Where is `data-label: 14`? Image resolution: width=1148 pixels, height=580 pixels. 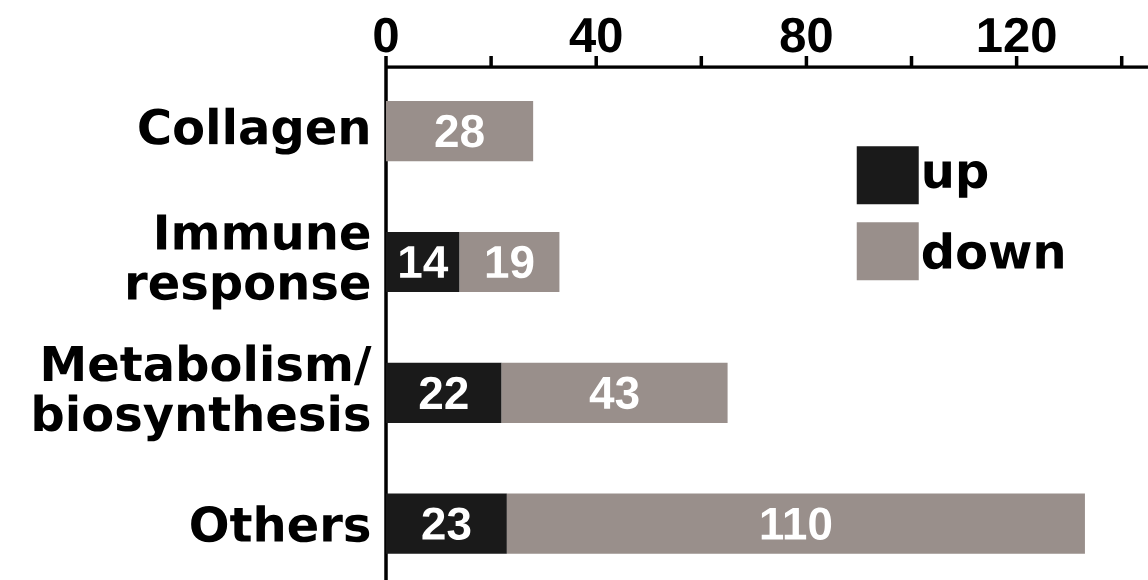
data-label: 14 is located at coordinates (424, 262).